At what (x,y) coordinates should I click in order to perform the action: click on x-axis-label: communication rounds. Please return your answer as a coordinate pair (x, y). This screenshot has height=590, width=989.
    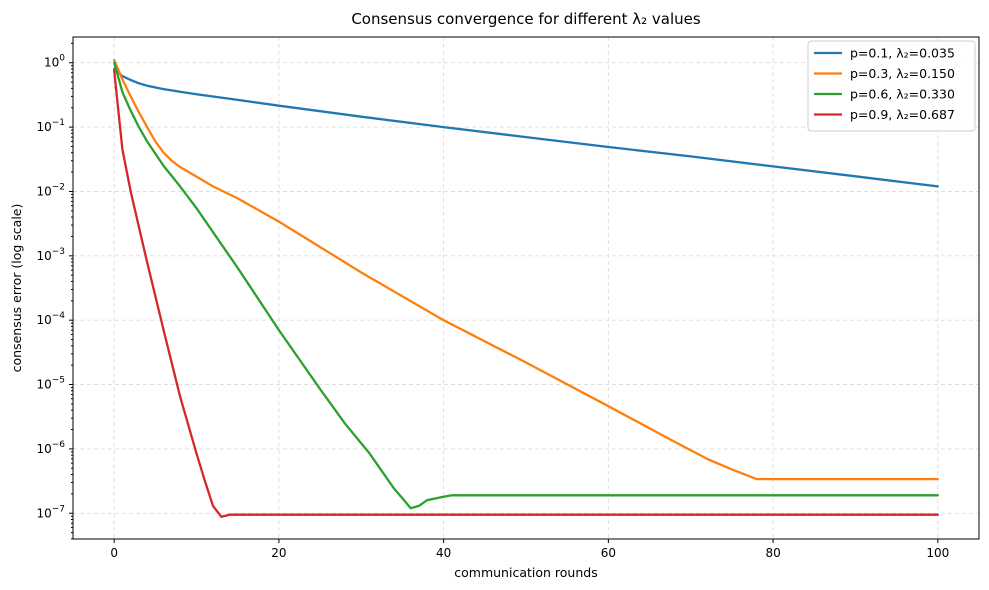
    Looking at the image, I should click on (525, 572).